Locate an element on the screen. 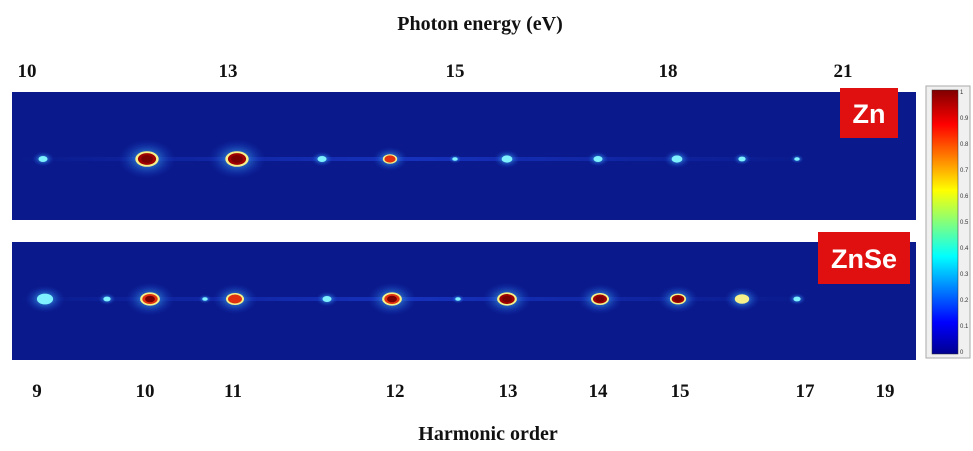 This screenshot has width=973, height=451. bottom-tick-label: 13 is located at coordinates (508, 391).